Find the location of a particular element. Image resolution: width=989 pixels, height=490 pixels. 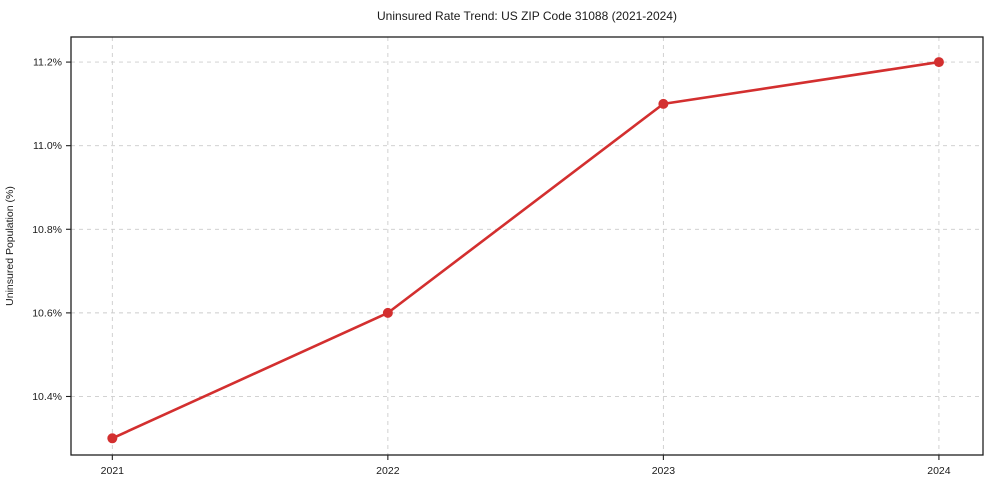

data-point-2023 is located at coordinates (663, 103).